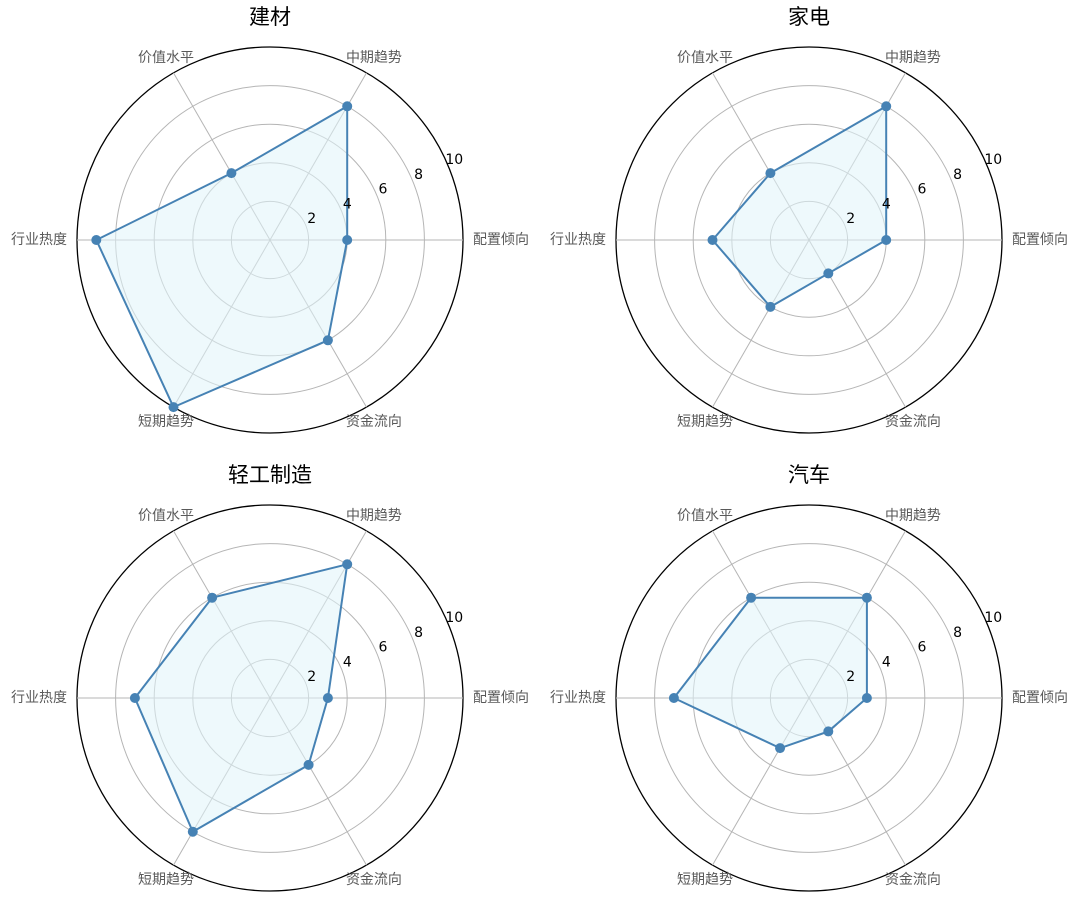  I want to click on chart-title: 轻工制造, so click(270, 475).